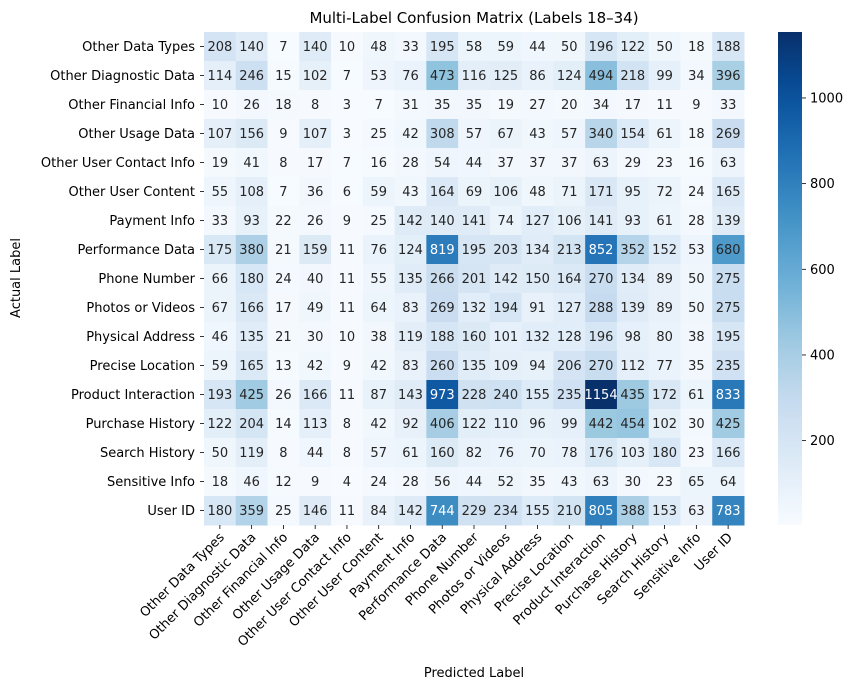 This screenshot has width=858, height=690. What do you see at coordinates (505, 366) in the screenshot?
I see `cell-value-label: 109` at bounding box center [505, 366].